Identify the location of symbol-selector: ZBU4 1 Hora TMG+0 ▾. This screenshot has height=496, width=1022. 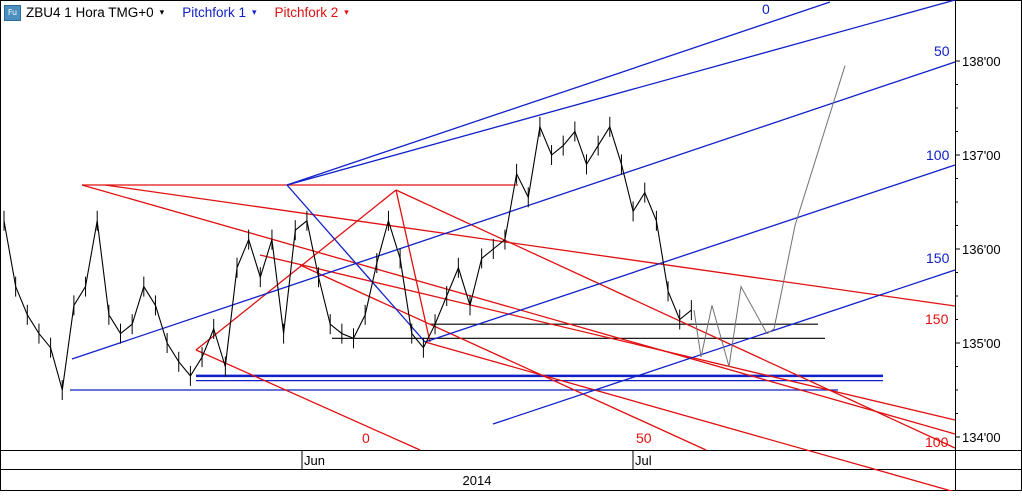
(95, 12).